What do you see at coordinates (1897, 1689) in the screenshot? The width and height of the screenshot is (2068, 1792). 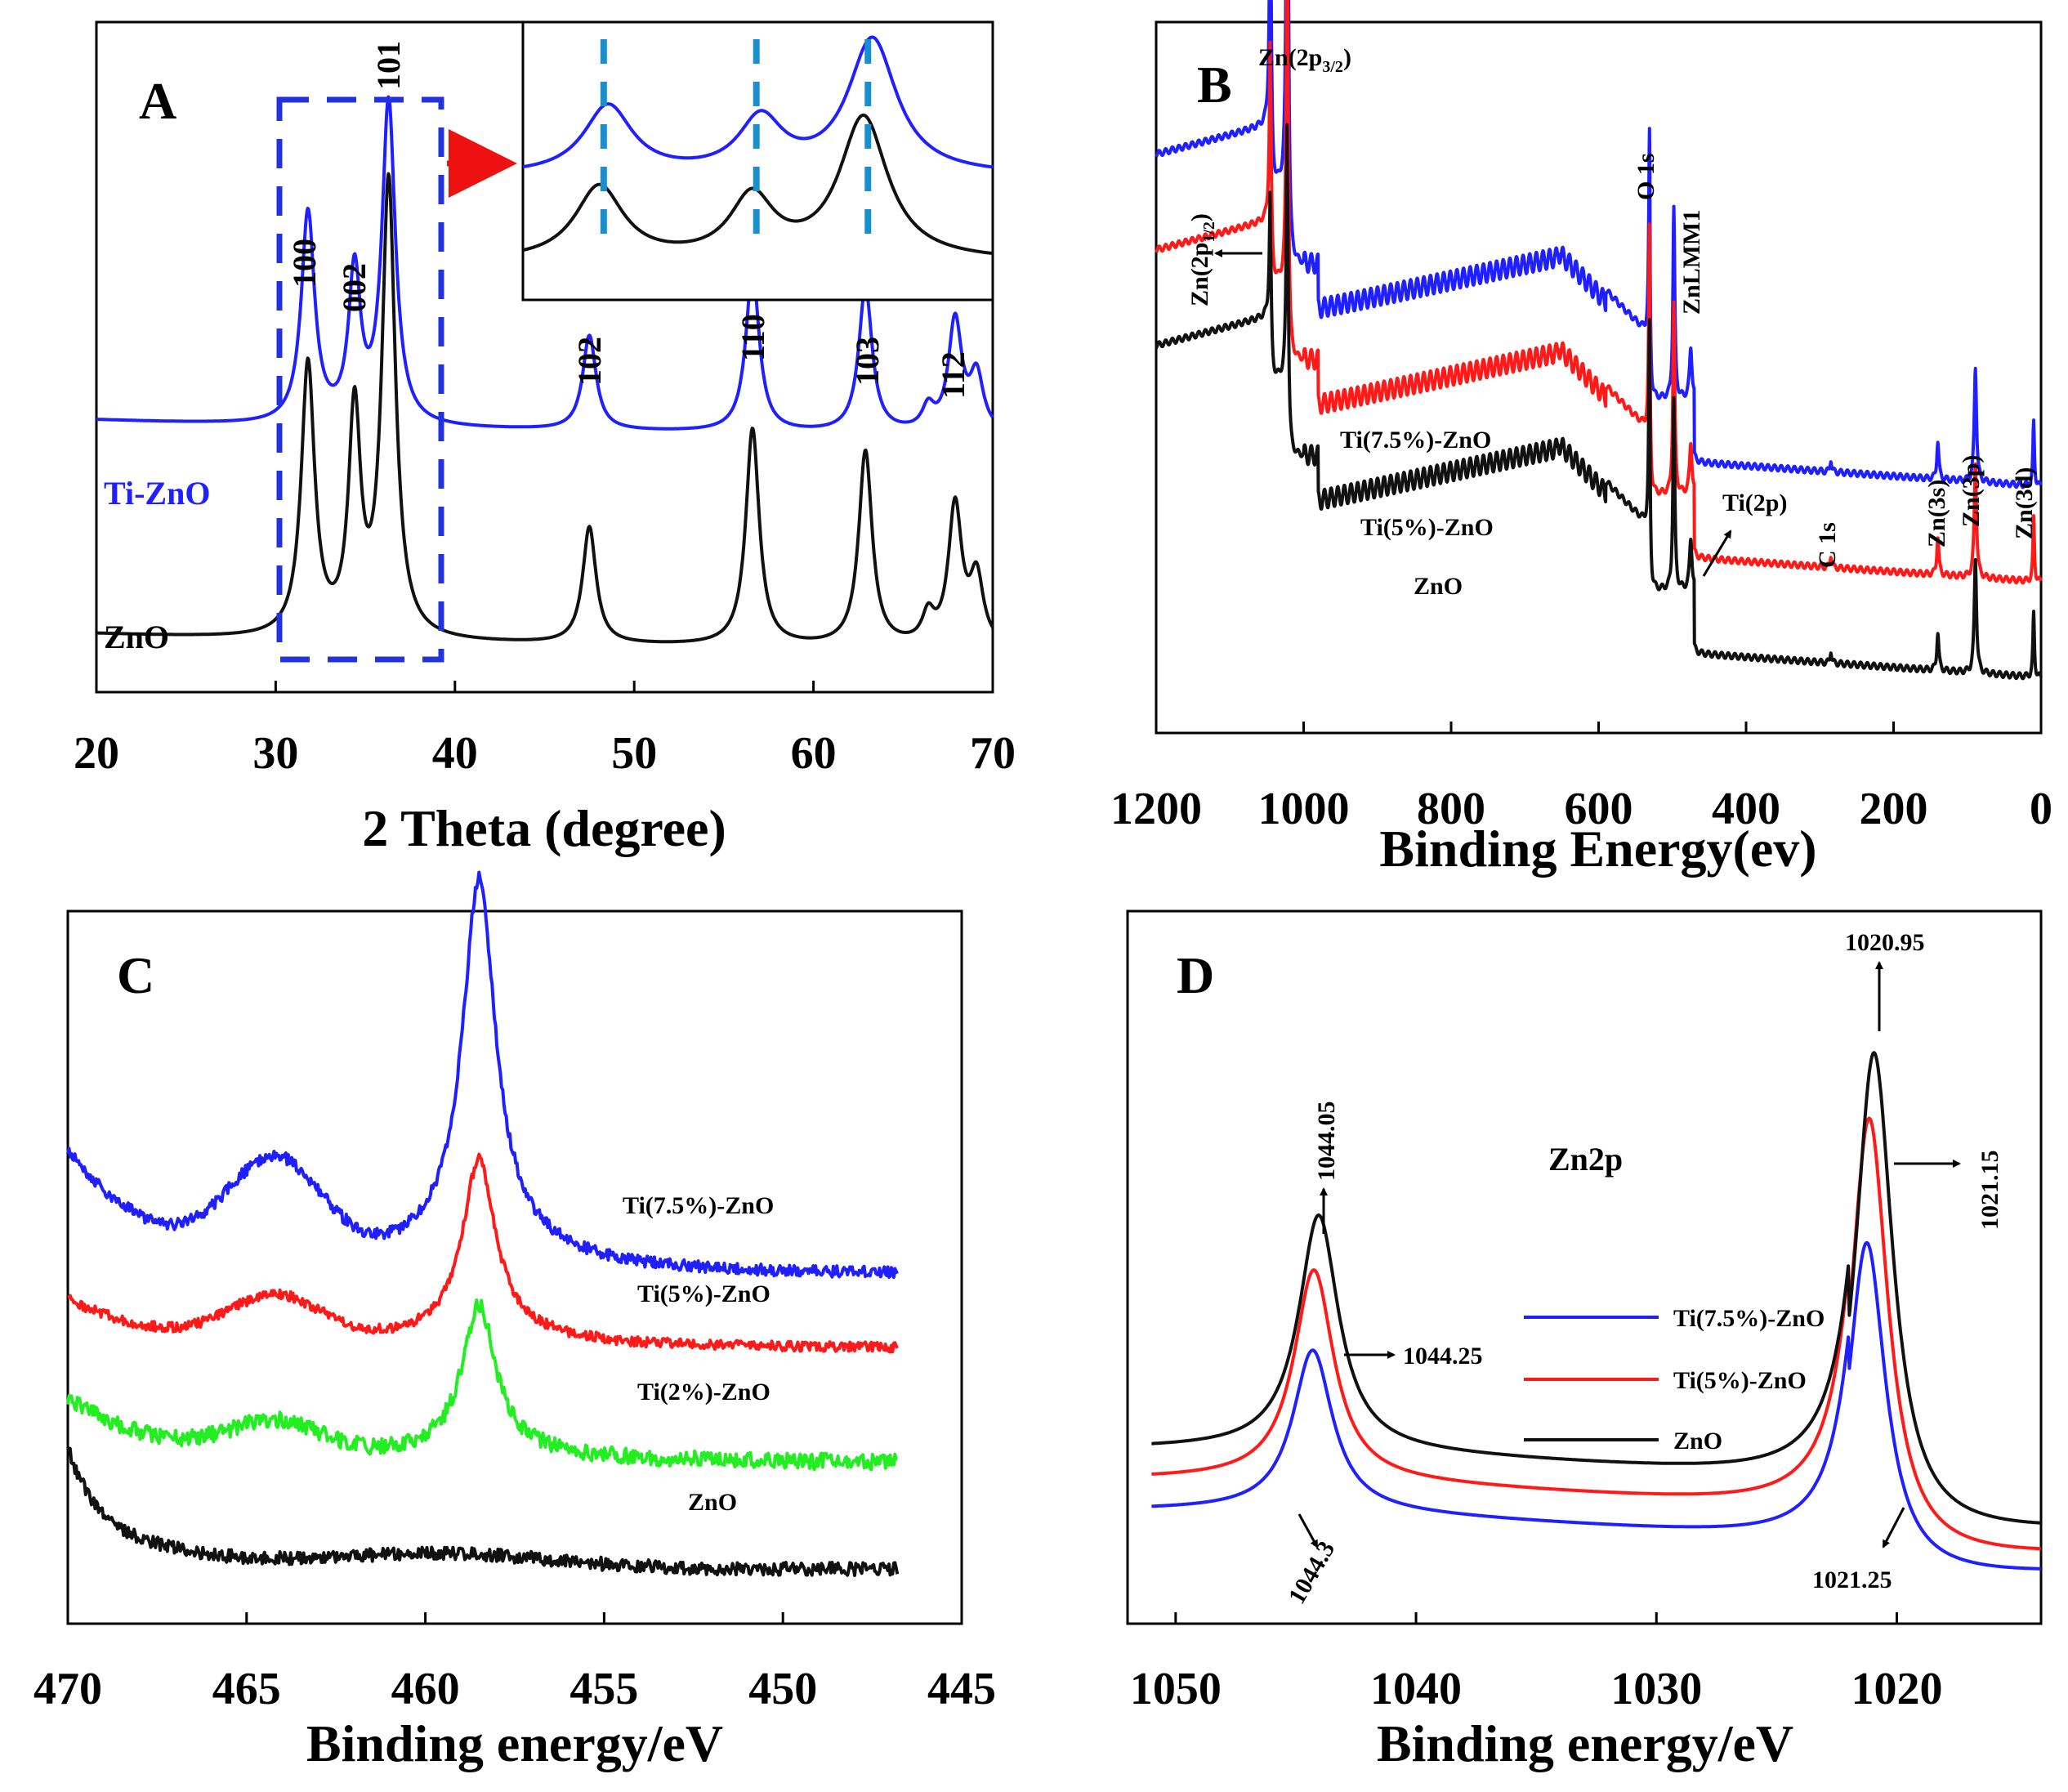 I see `x-tick-label: 1020` at bounding box center [1897, 1689].